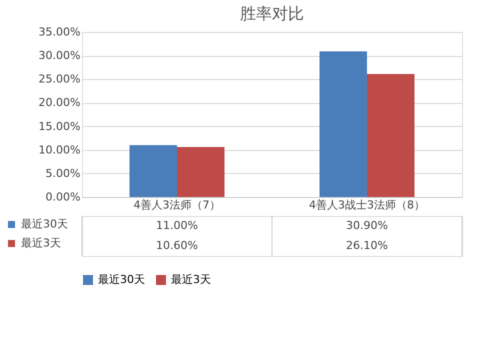 The height and width of the screenshot is (362, 500). What do you see at coordinates (44, 224) in the screenshot?
I see `legend-label: 最近30天` at bounding box center [44, 224].